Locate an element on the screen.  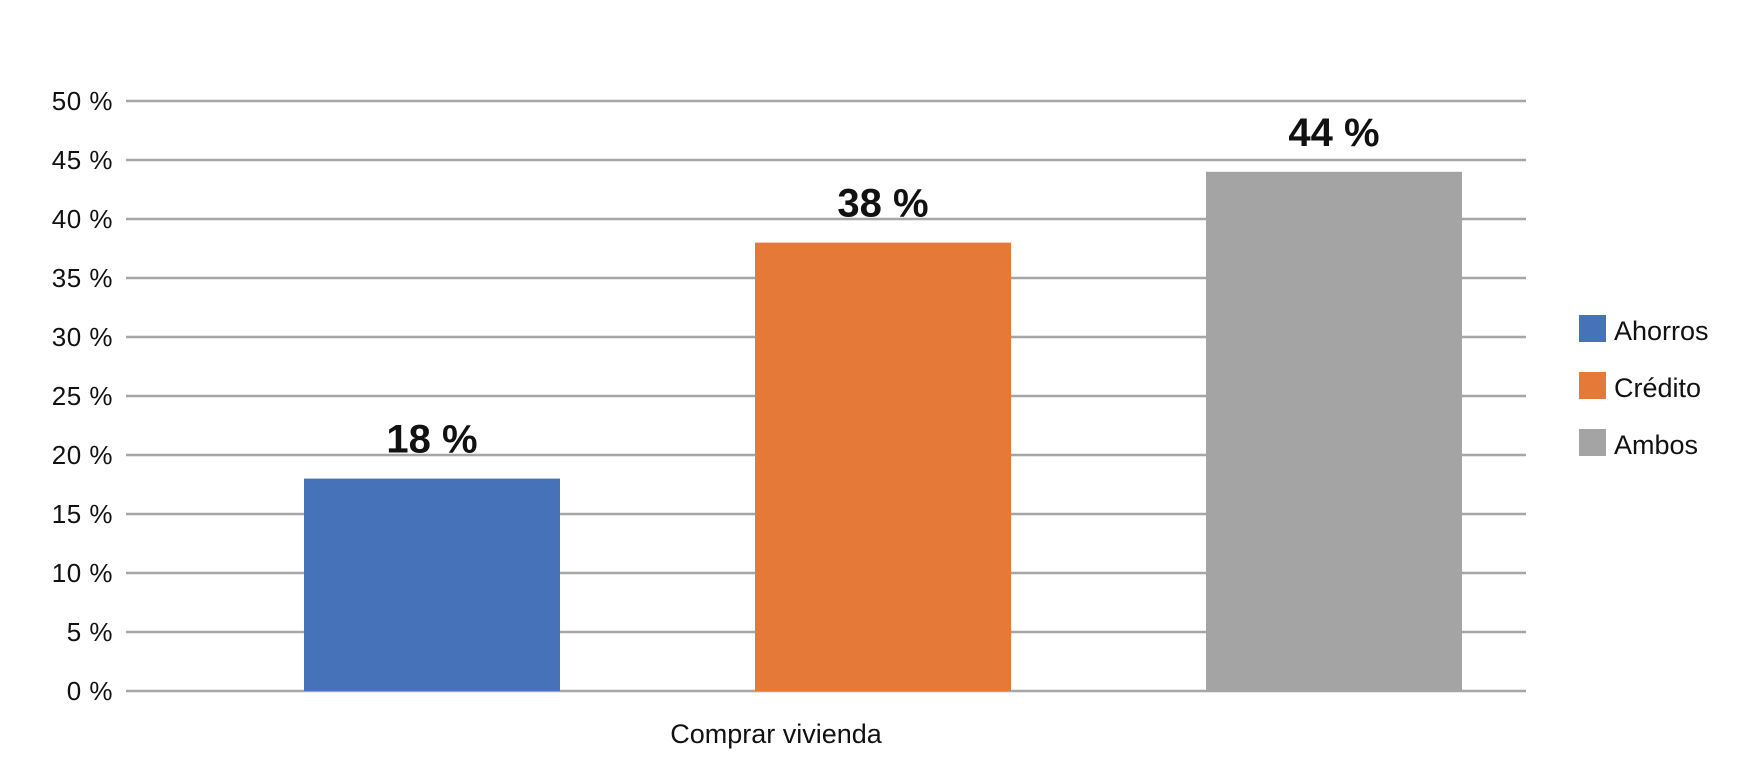
legend-item: Ambos is located at coordinates (1638, 444).